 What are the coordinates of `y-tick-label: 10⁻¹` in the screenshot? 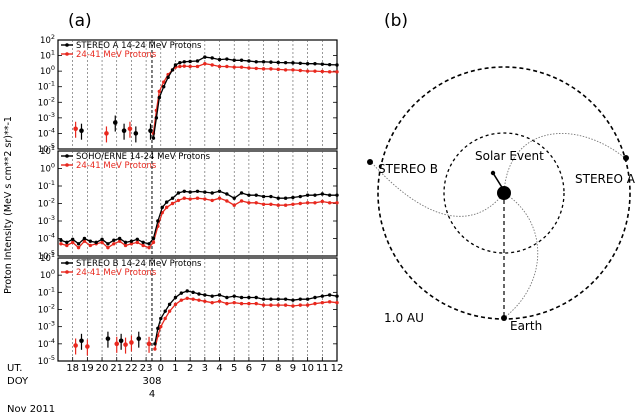 It's located at (46, 291).